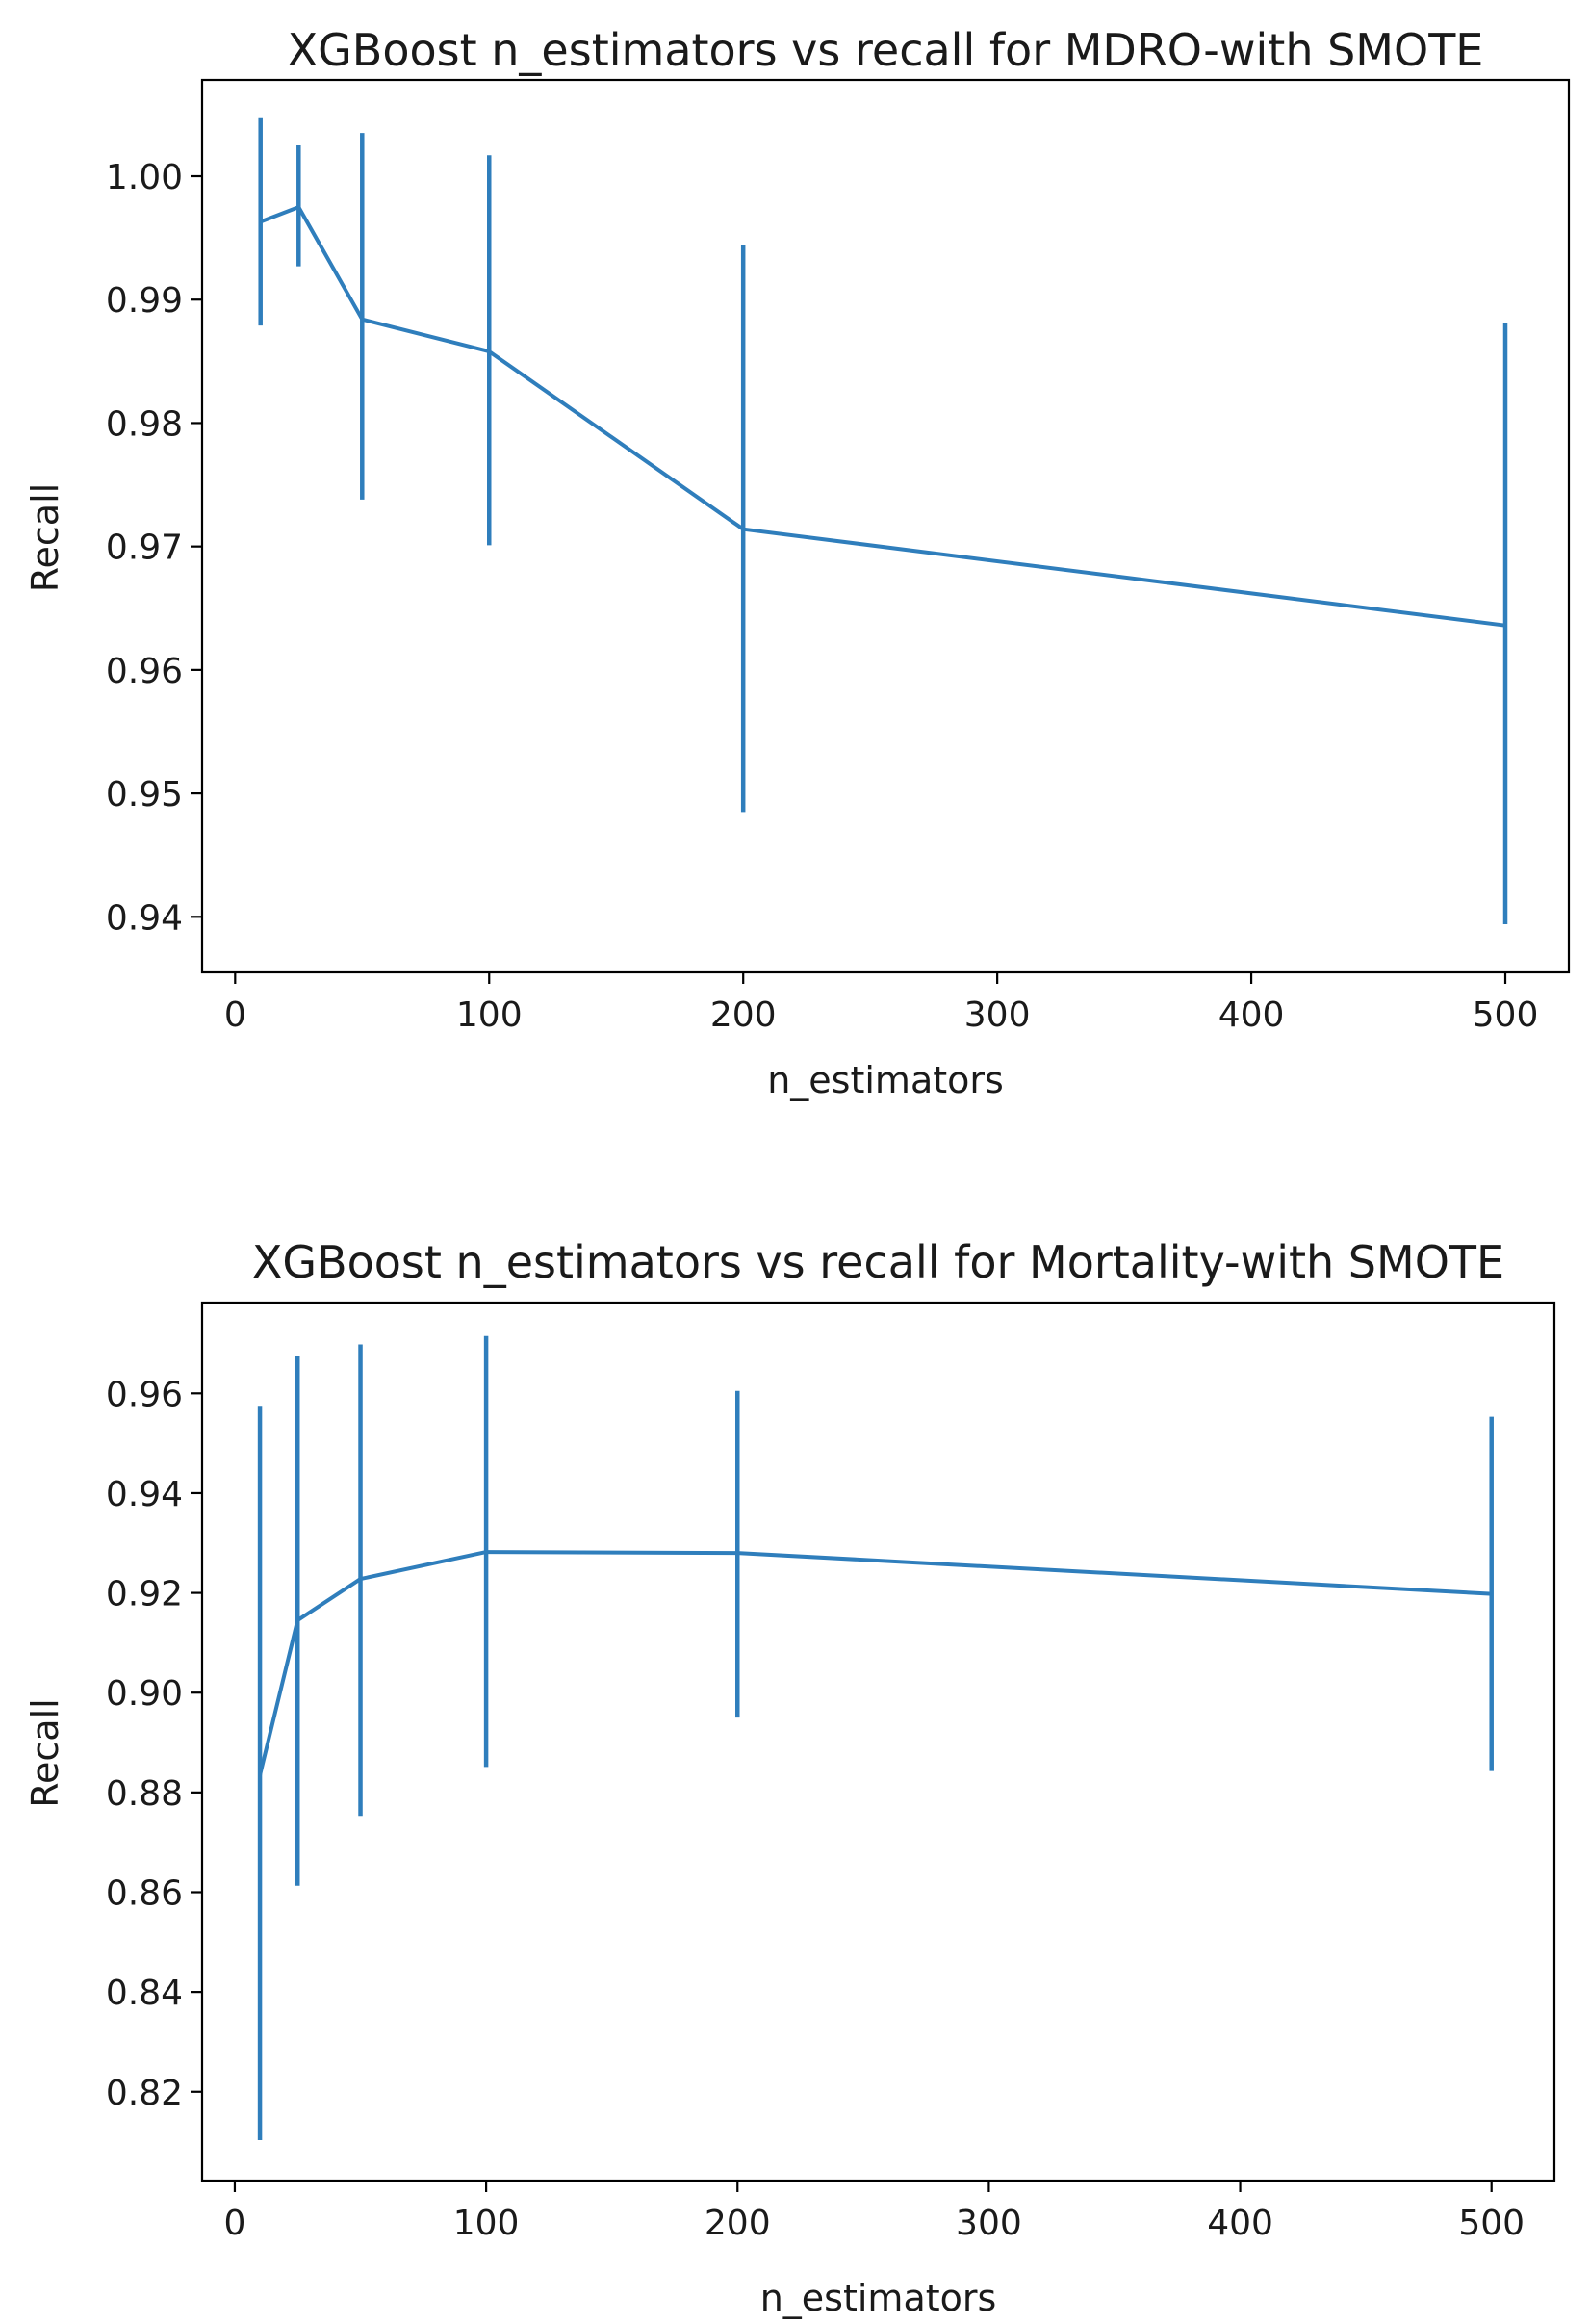 This screenshot has height=2324, width=1590. What do you see at coordinates (738, 2223) in the screenshot?
I see `chart-2-x-tick-label-200: 200` at bounding box center [738, 2223].